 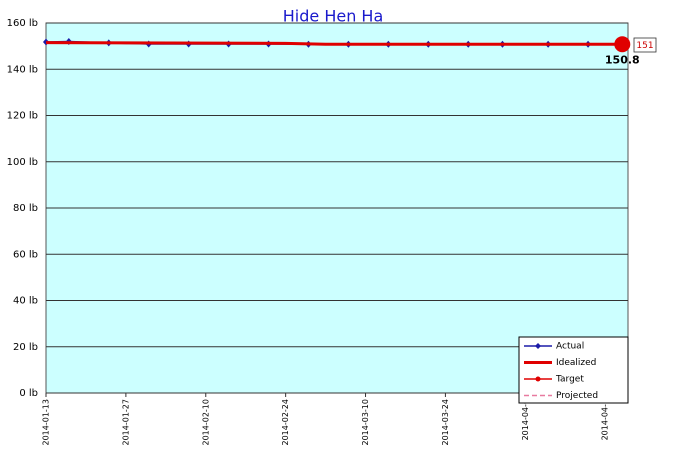 I want to click on x-tick-label: 2014-01-27, so click(x=125, y=422).